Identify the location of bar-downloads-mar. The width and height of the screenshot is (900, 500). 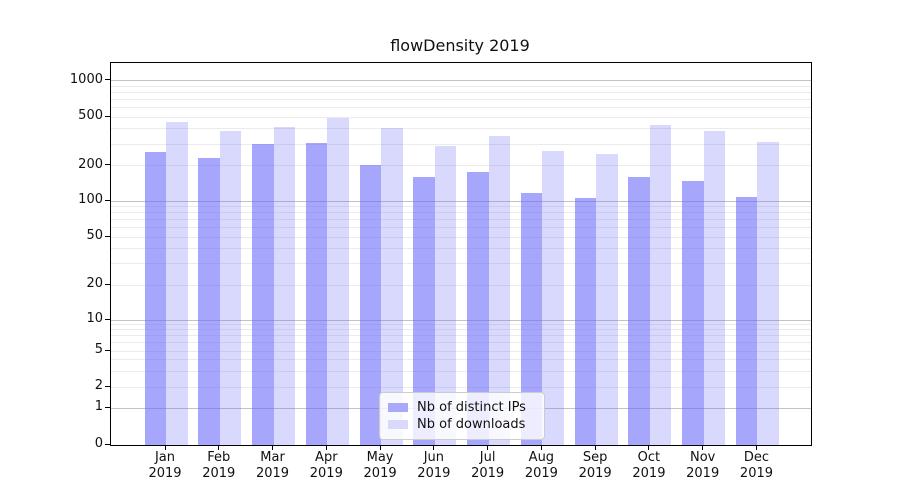
(284, 285).